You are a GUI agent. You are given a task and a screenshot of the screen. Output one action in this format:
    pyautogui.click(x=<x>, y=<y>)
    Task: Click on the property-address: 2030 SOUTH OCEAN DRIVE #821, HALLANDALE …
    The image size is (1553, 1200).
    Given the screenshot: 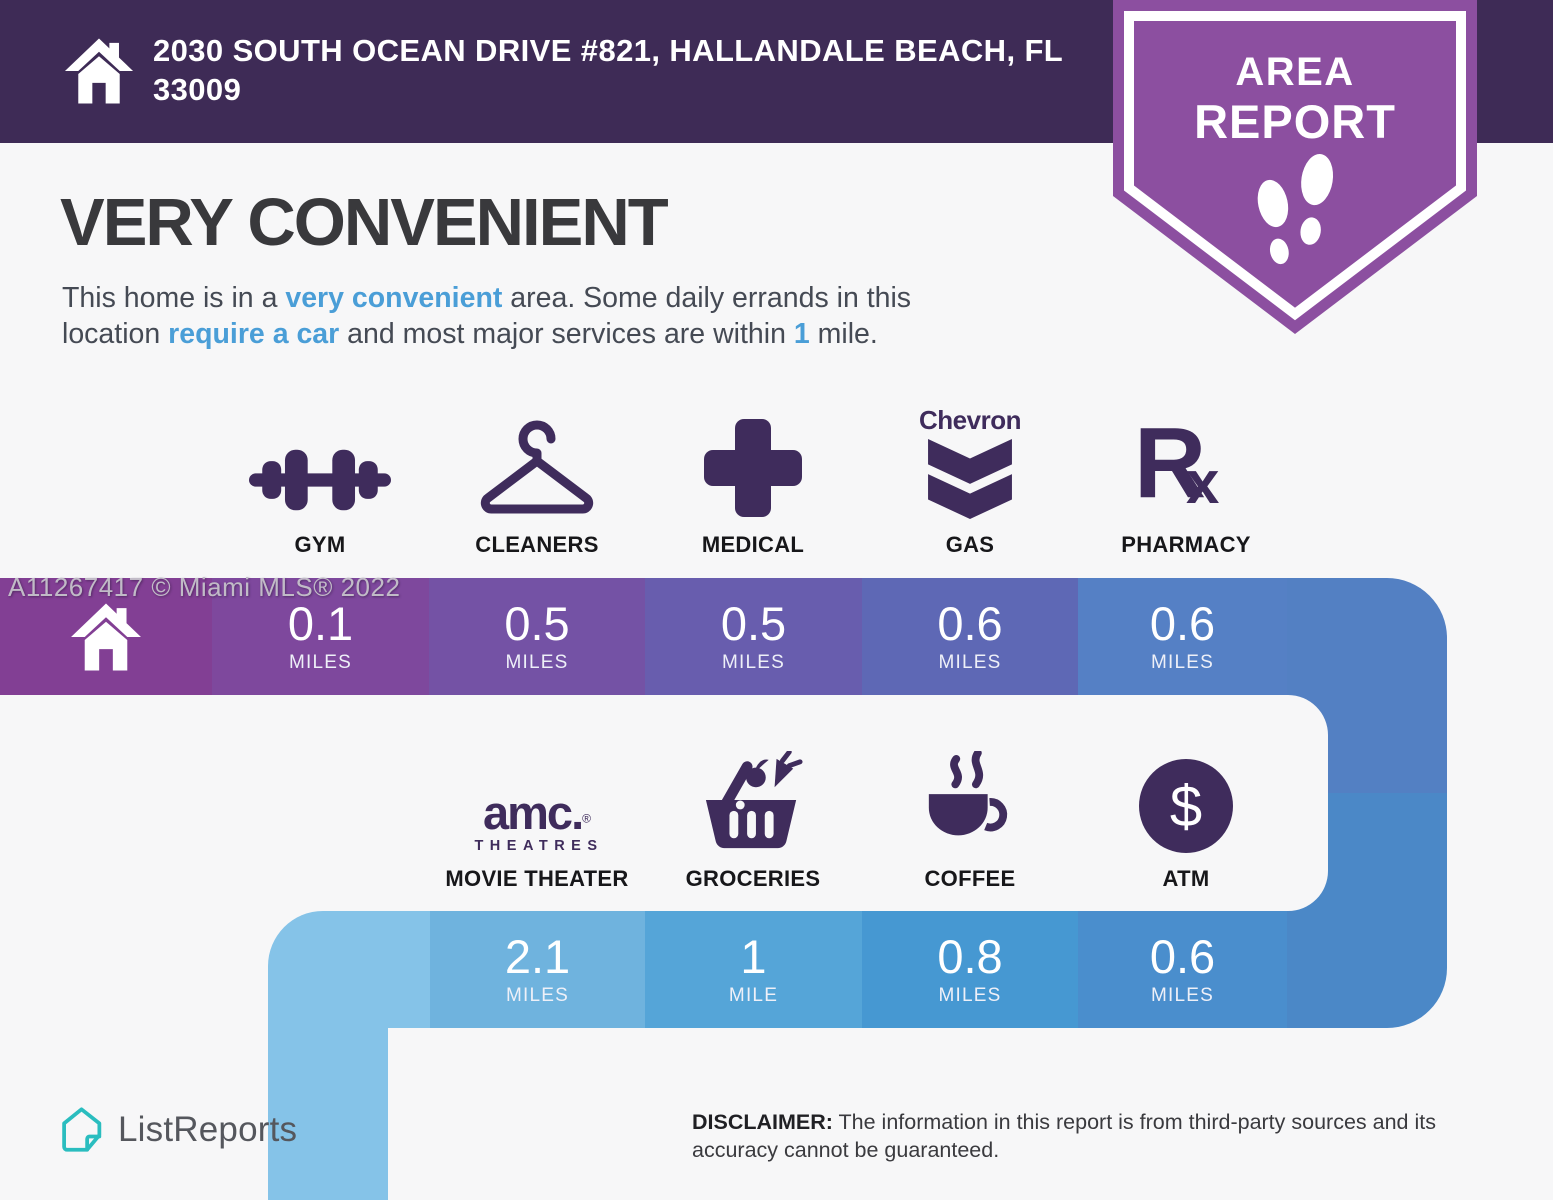 What is the action you would take?
    pyautogui.click(x=608, y=70)
    